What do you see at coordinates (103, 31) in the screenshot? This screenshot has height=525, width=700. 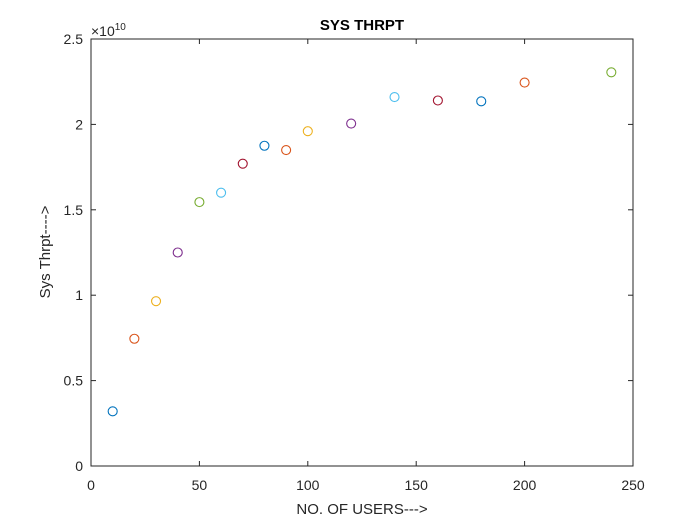 I see `y-exponent-base: ×10` at bounding box center [103, 31].